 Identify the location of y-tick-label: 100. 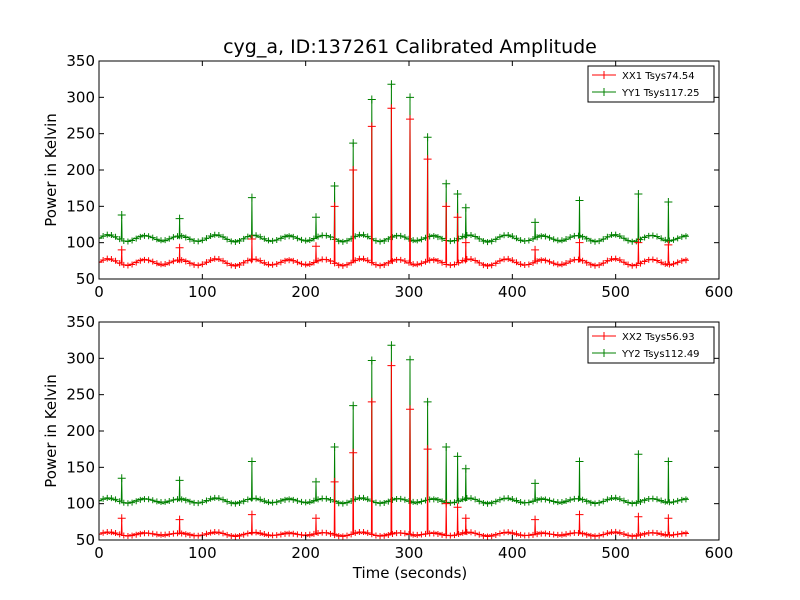
(80, 504).